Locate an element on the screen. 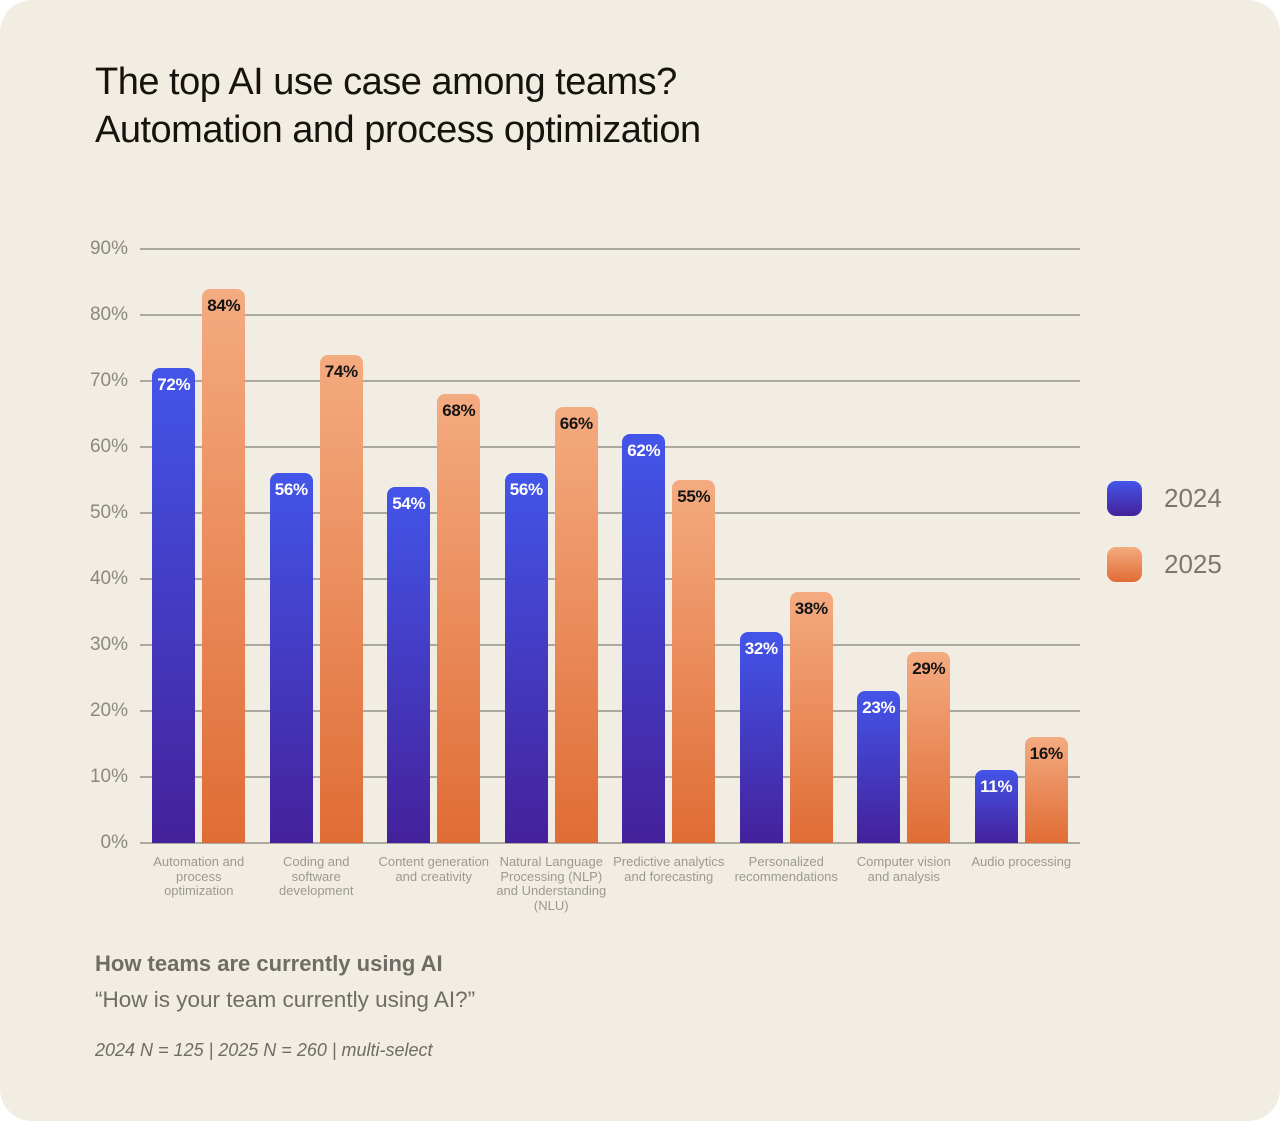  bar-2025: 38% is located at coordinates (811, 717).